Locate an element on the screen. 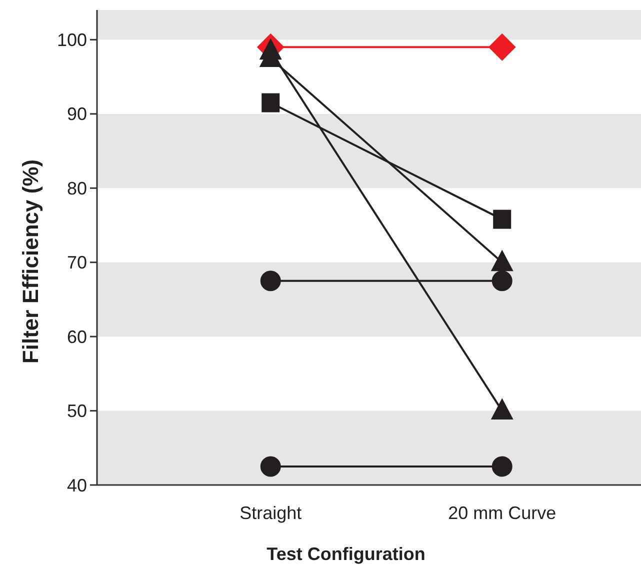  y-tick-label: 40 is located at coordinates (76, 485).